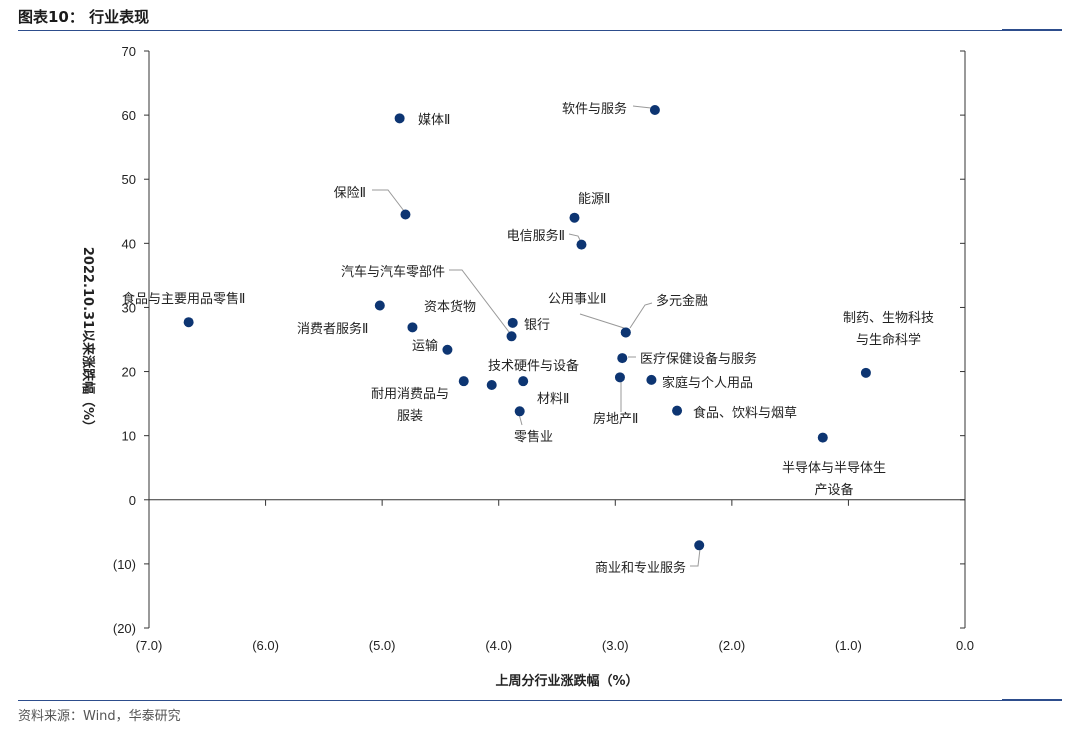  I want to click on point-label: 能源Ⅱ, so click(594, 199).